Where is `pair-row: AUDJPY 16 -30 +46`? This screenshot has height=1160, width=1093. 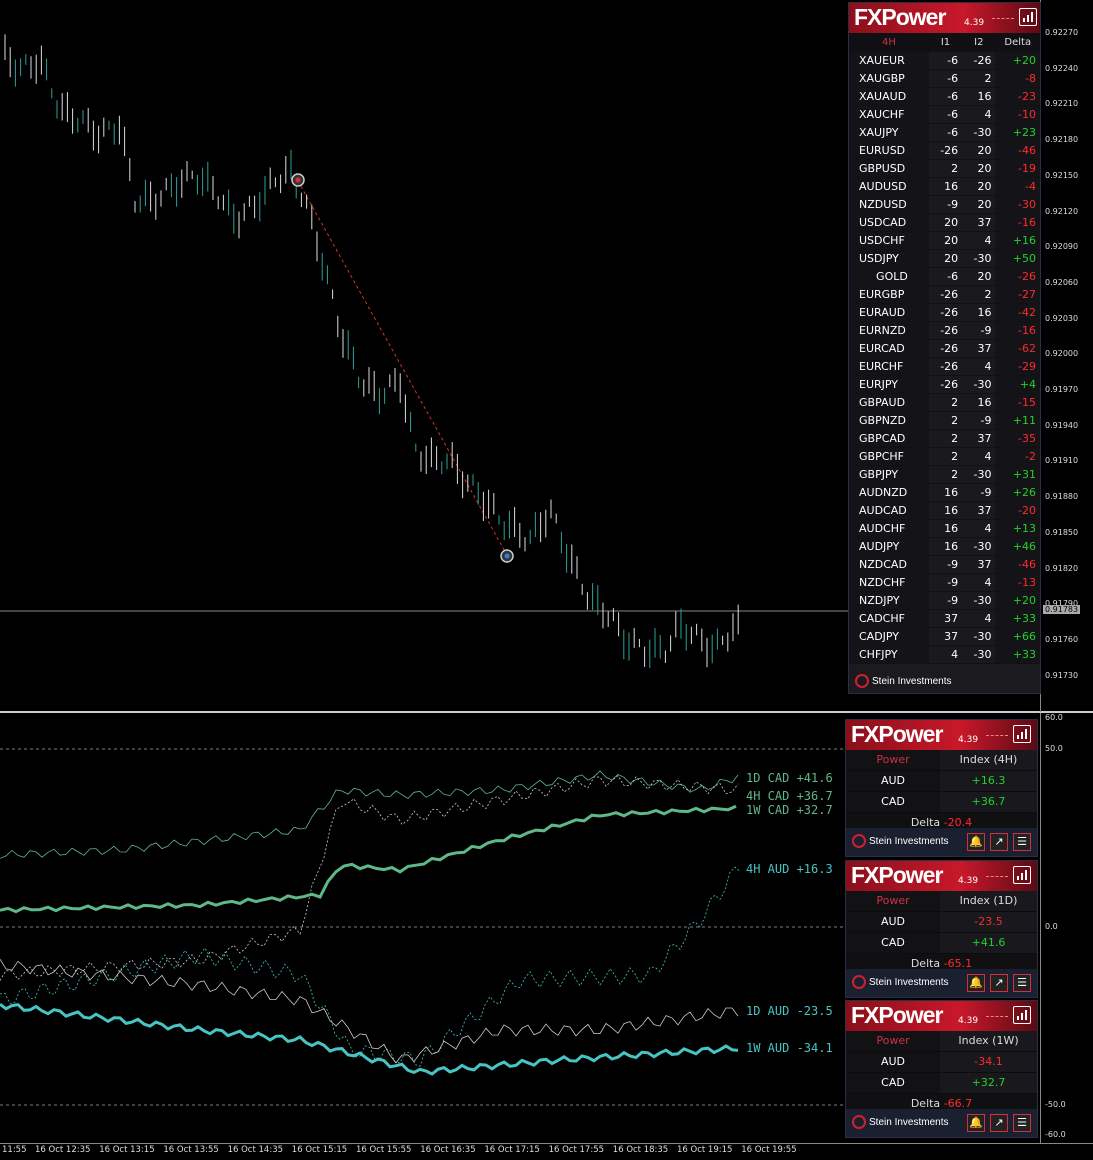
pair-row: AUDJPY 16 -30 +46 is located at coordinates (944, 546).